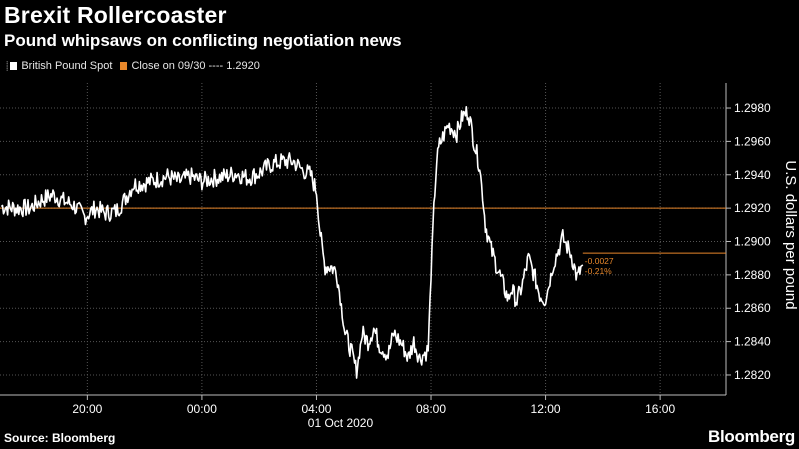  What do you see at coordinates (202, 409) in the screenshot?
I see `x-tick-label: 00:00` at bounding box center [202, 409].